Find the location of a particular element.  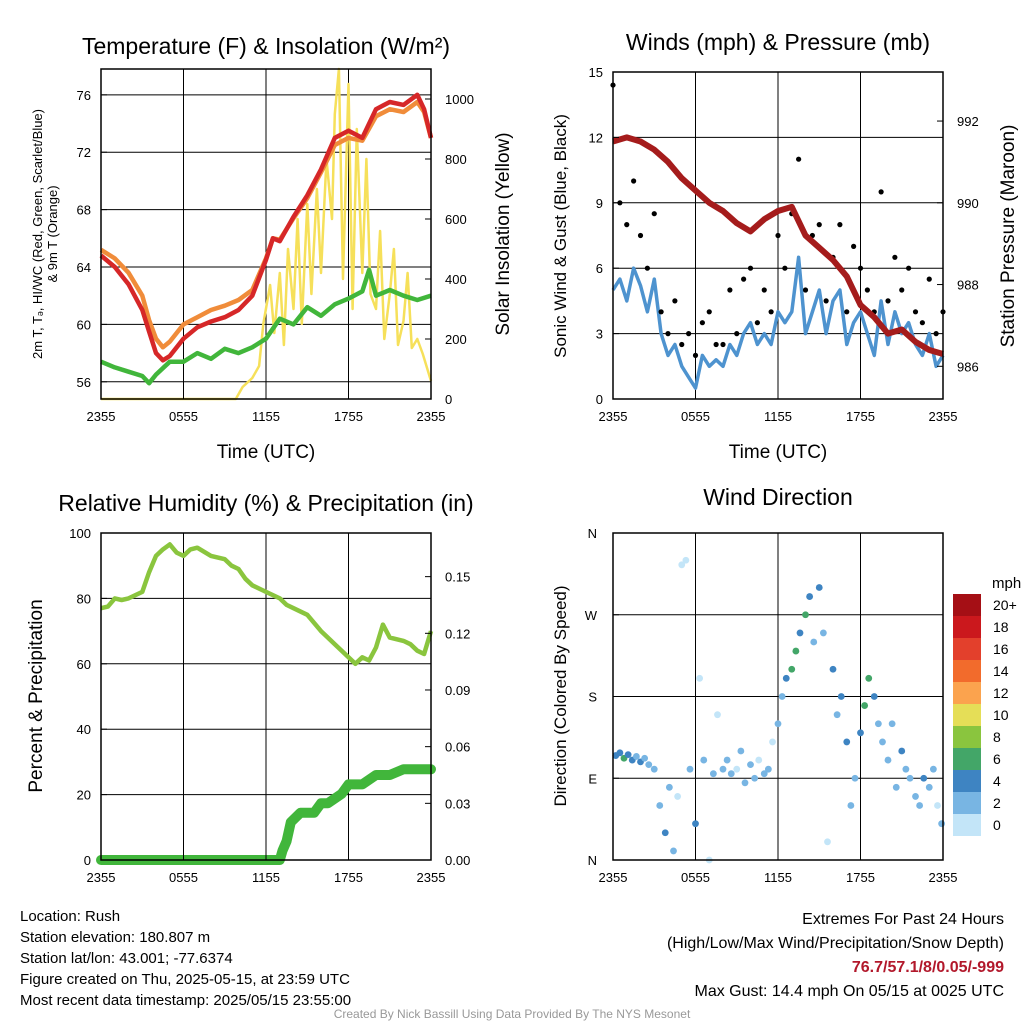

wdir-series is located at coordinates (779, 710).